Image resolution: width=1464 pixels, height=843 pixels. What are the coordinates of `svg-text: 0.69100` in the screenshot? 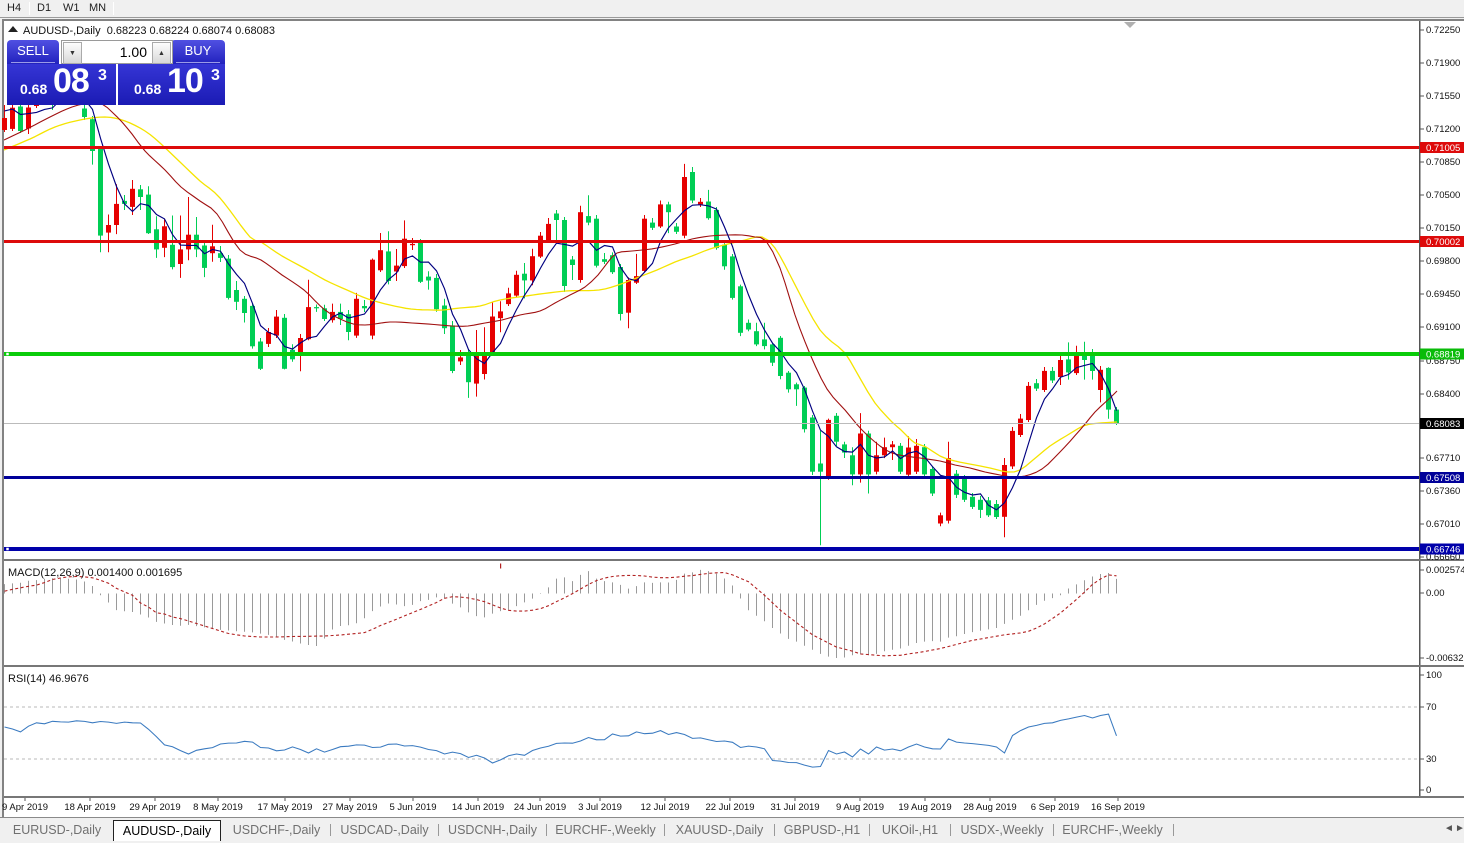 It's located at (1443, 327).